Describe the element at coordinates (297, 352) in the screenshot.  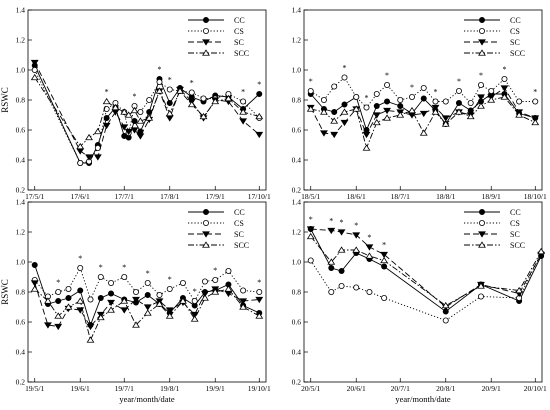
I see `y-tick-label: 0.4` at that location.